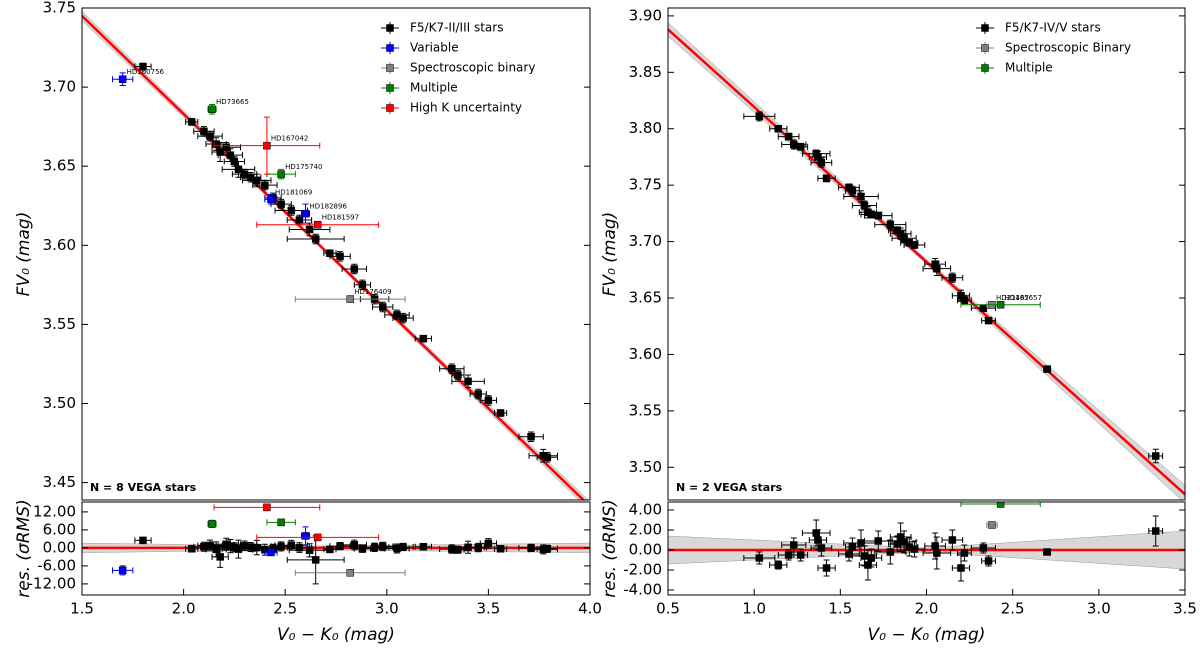 The height and width of the screenshot is (649, 1200). What do you see at coordinates (56, 565) in the screenshot?
I see `y-tick-label: -6.00` at bounding box center [56, 565].